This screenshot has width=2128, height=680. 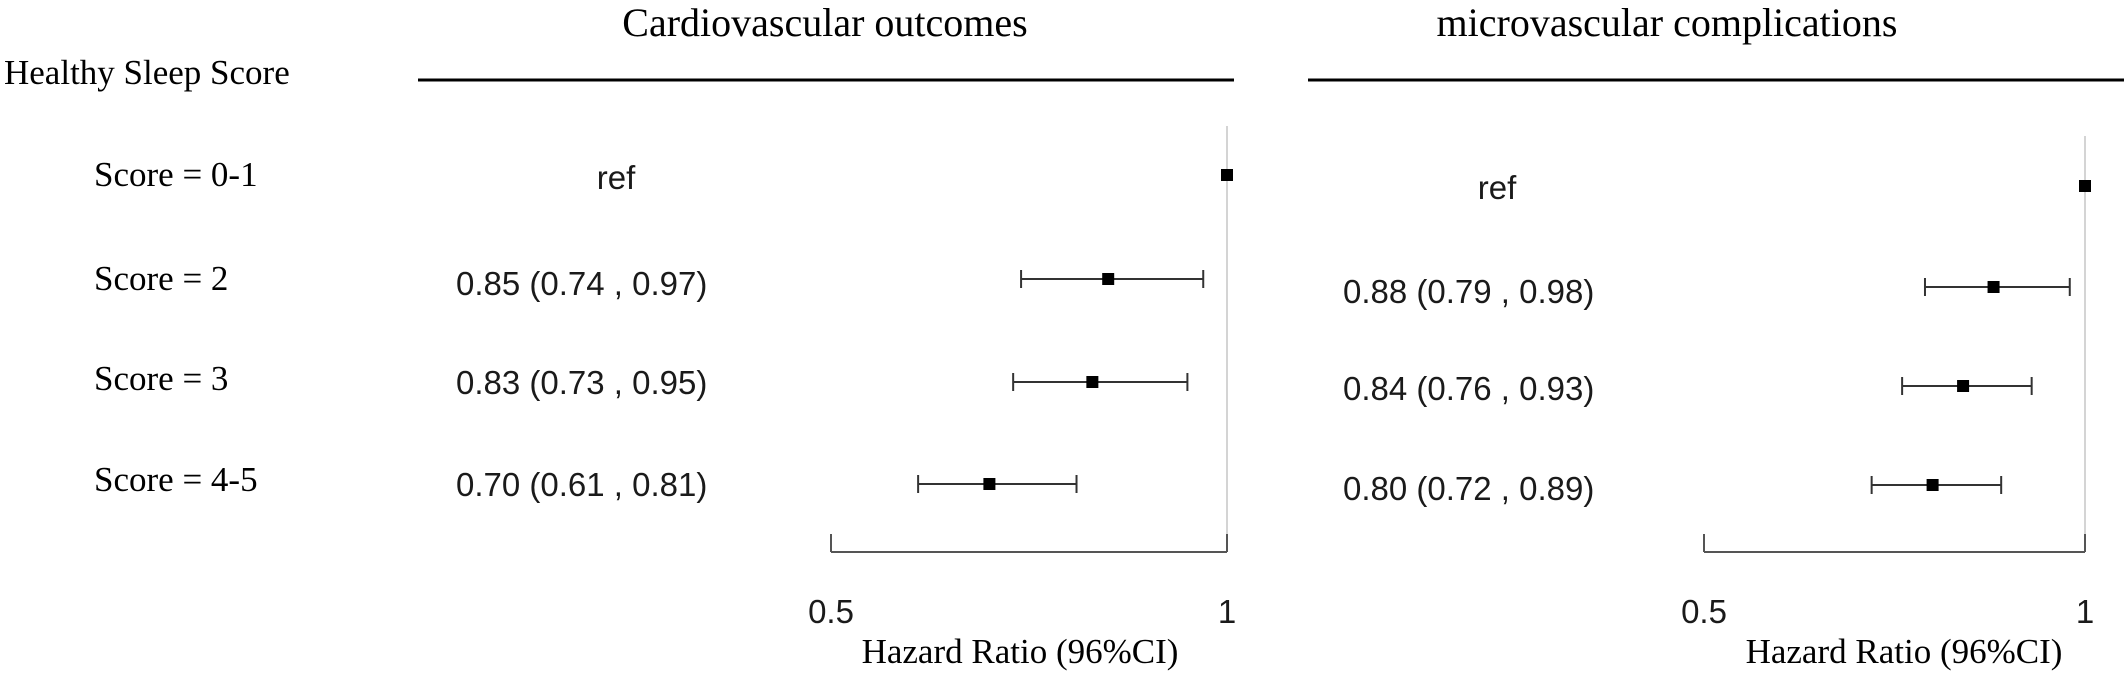 I want to click on row-label-3: Score = 4-5, so click(x=176, y=479).